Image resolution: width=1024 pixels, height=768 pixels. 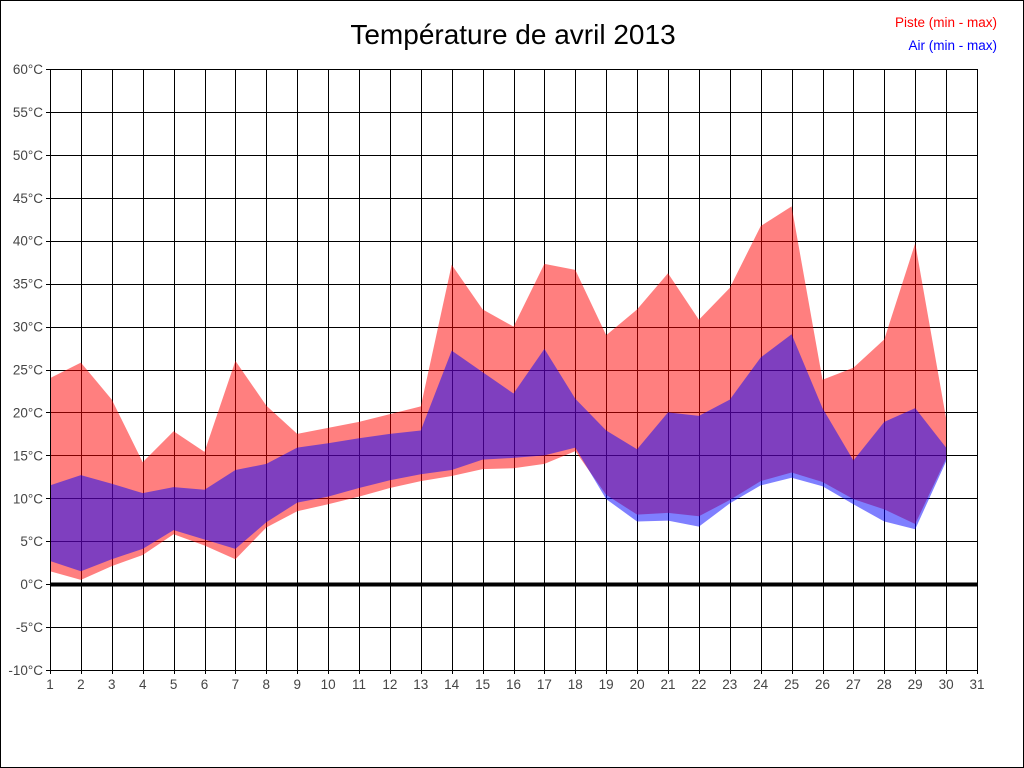 What do you see at coordinates (297, 684) in the screenshot?
I see `svg-text: 9` at bounding box center [297, 684].